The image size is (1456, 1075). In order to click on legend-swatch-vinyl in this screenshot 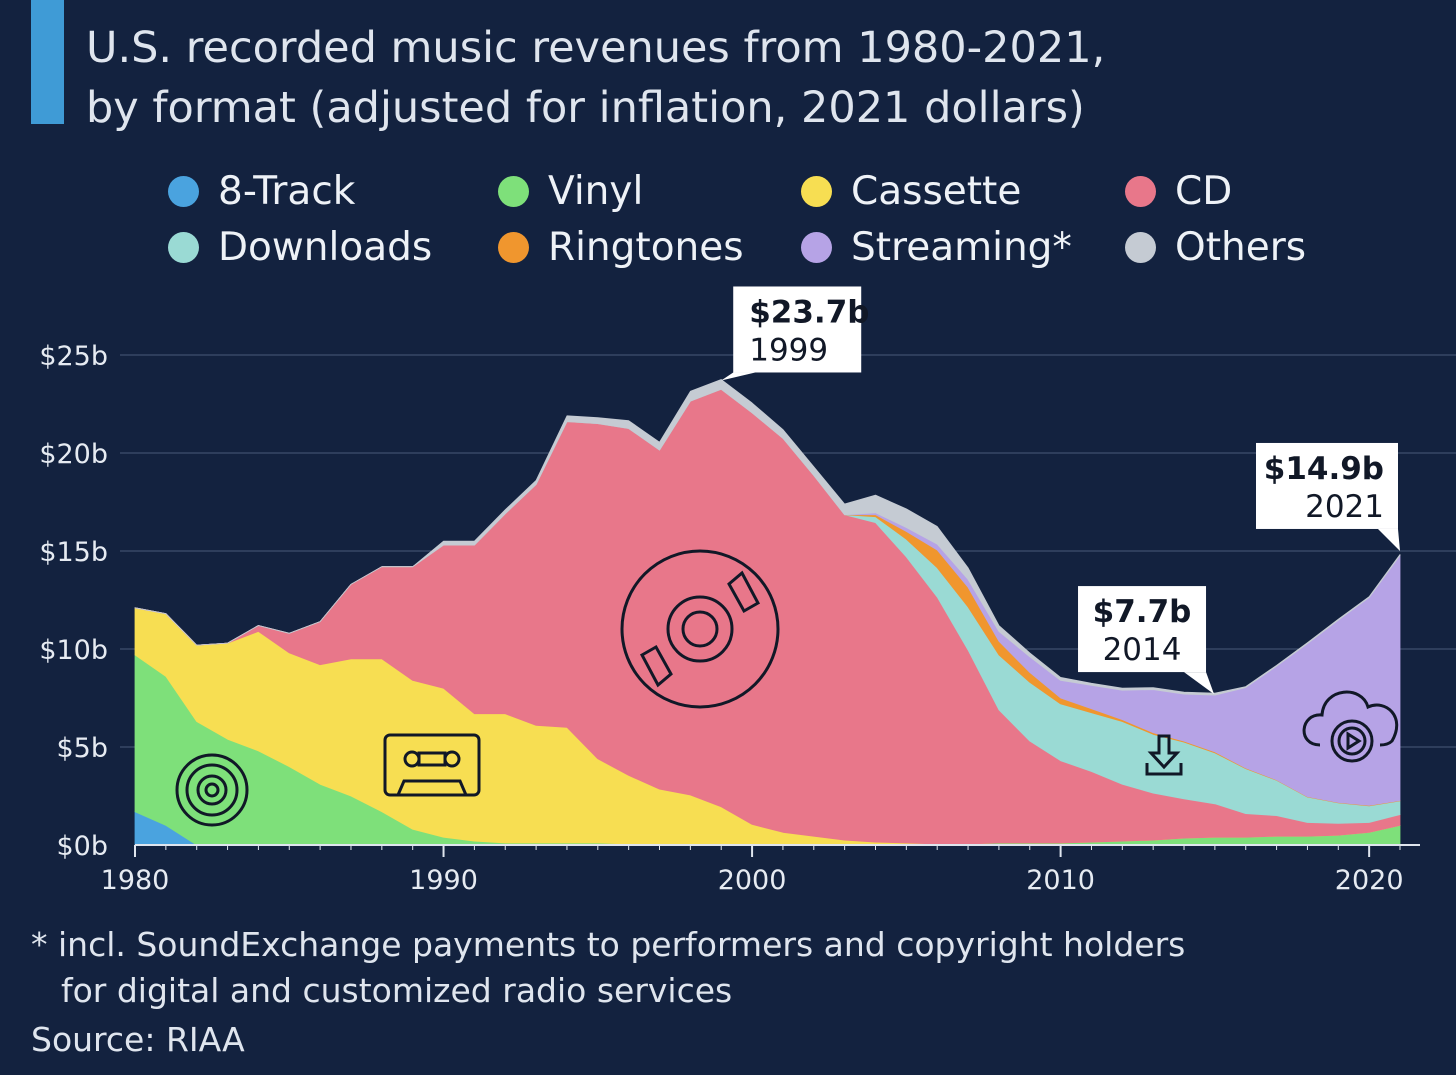, I will do `click(513, 191)`.